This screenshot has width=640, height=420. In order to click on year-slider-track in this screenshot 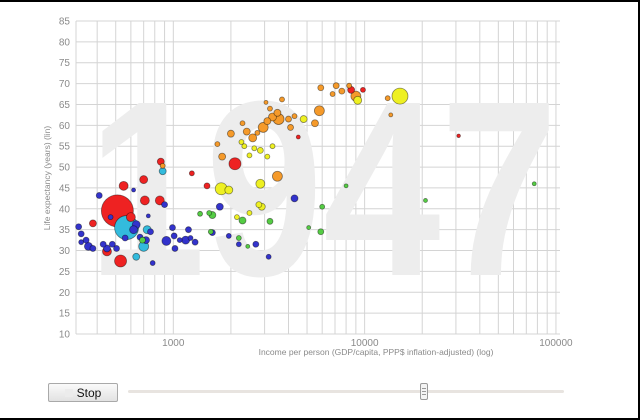, I will do `click(346, 391)`.